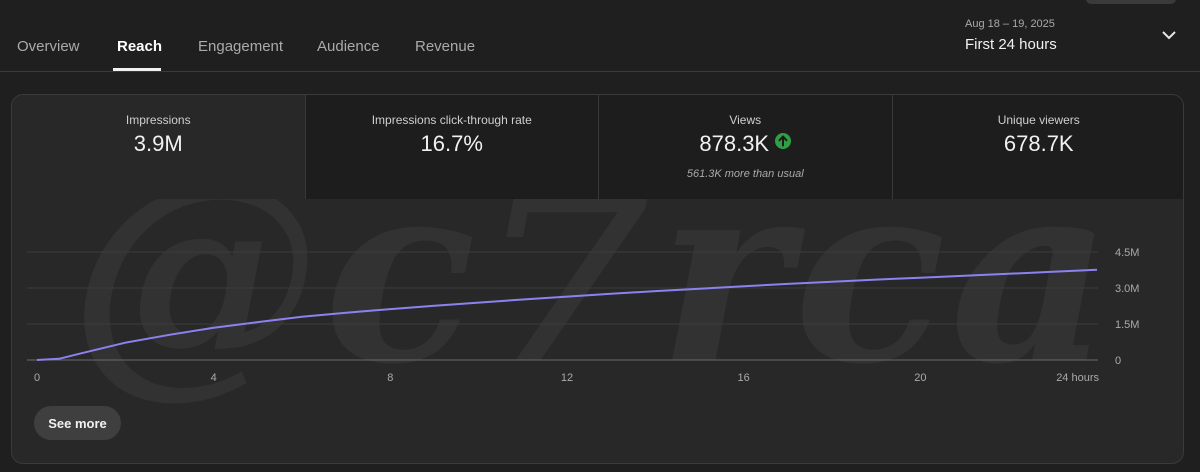 This screenshot has width=1200, height=472. Describe the element at coordinates (1131, 2) in the screenshot. I see `header-button-stub` at that location.